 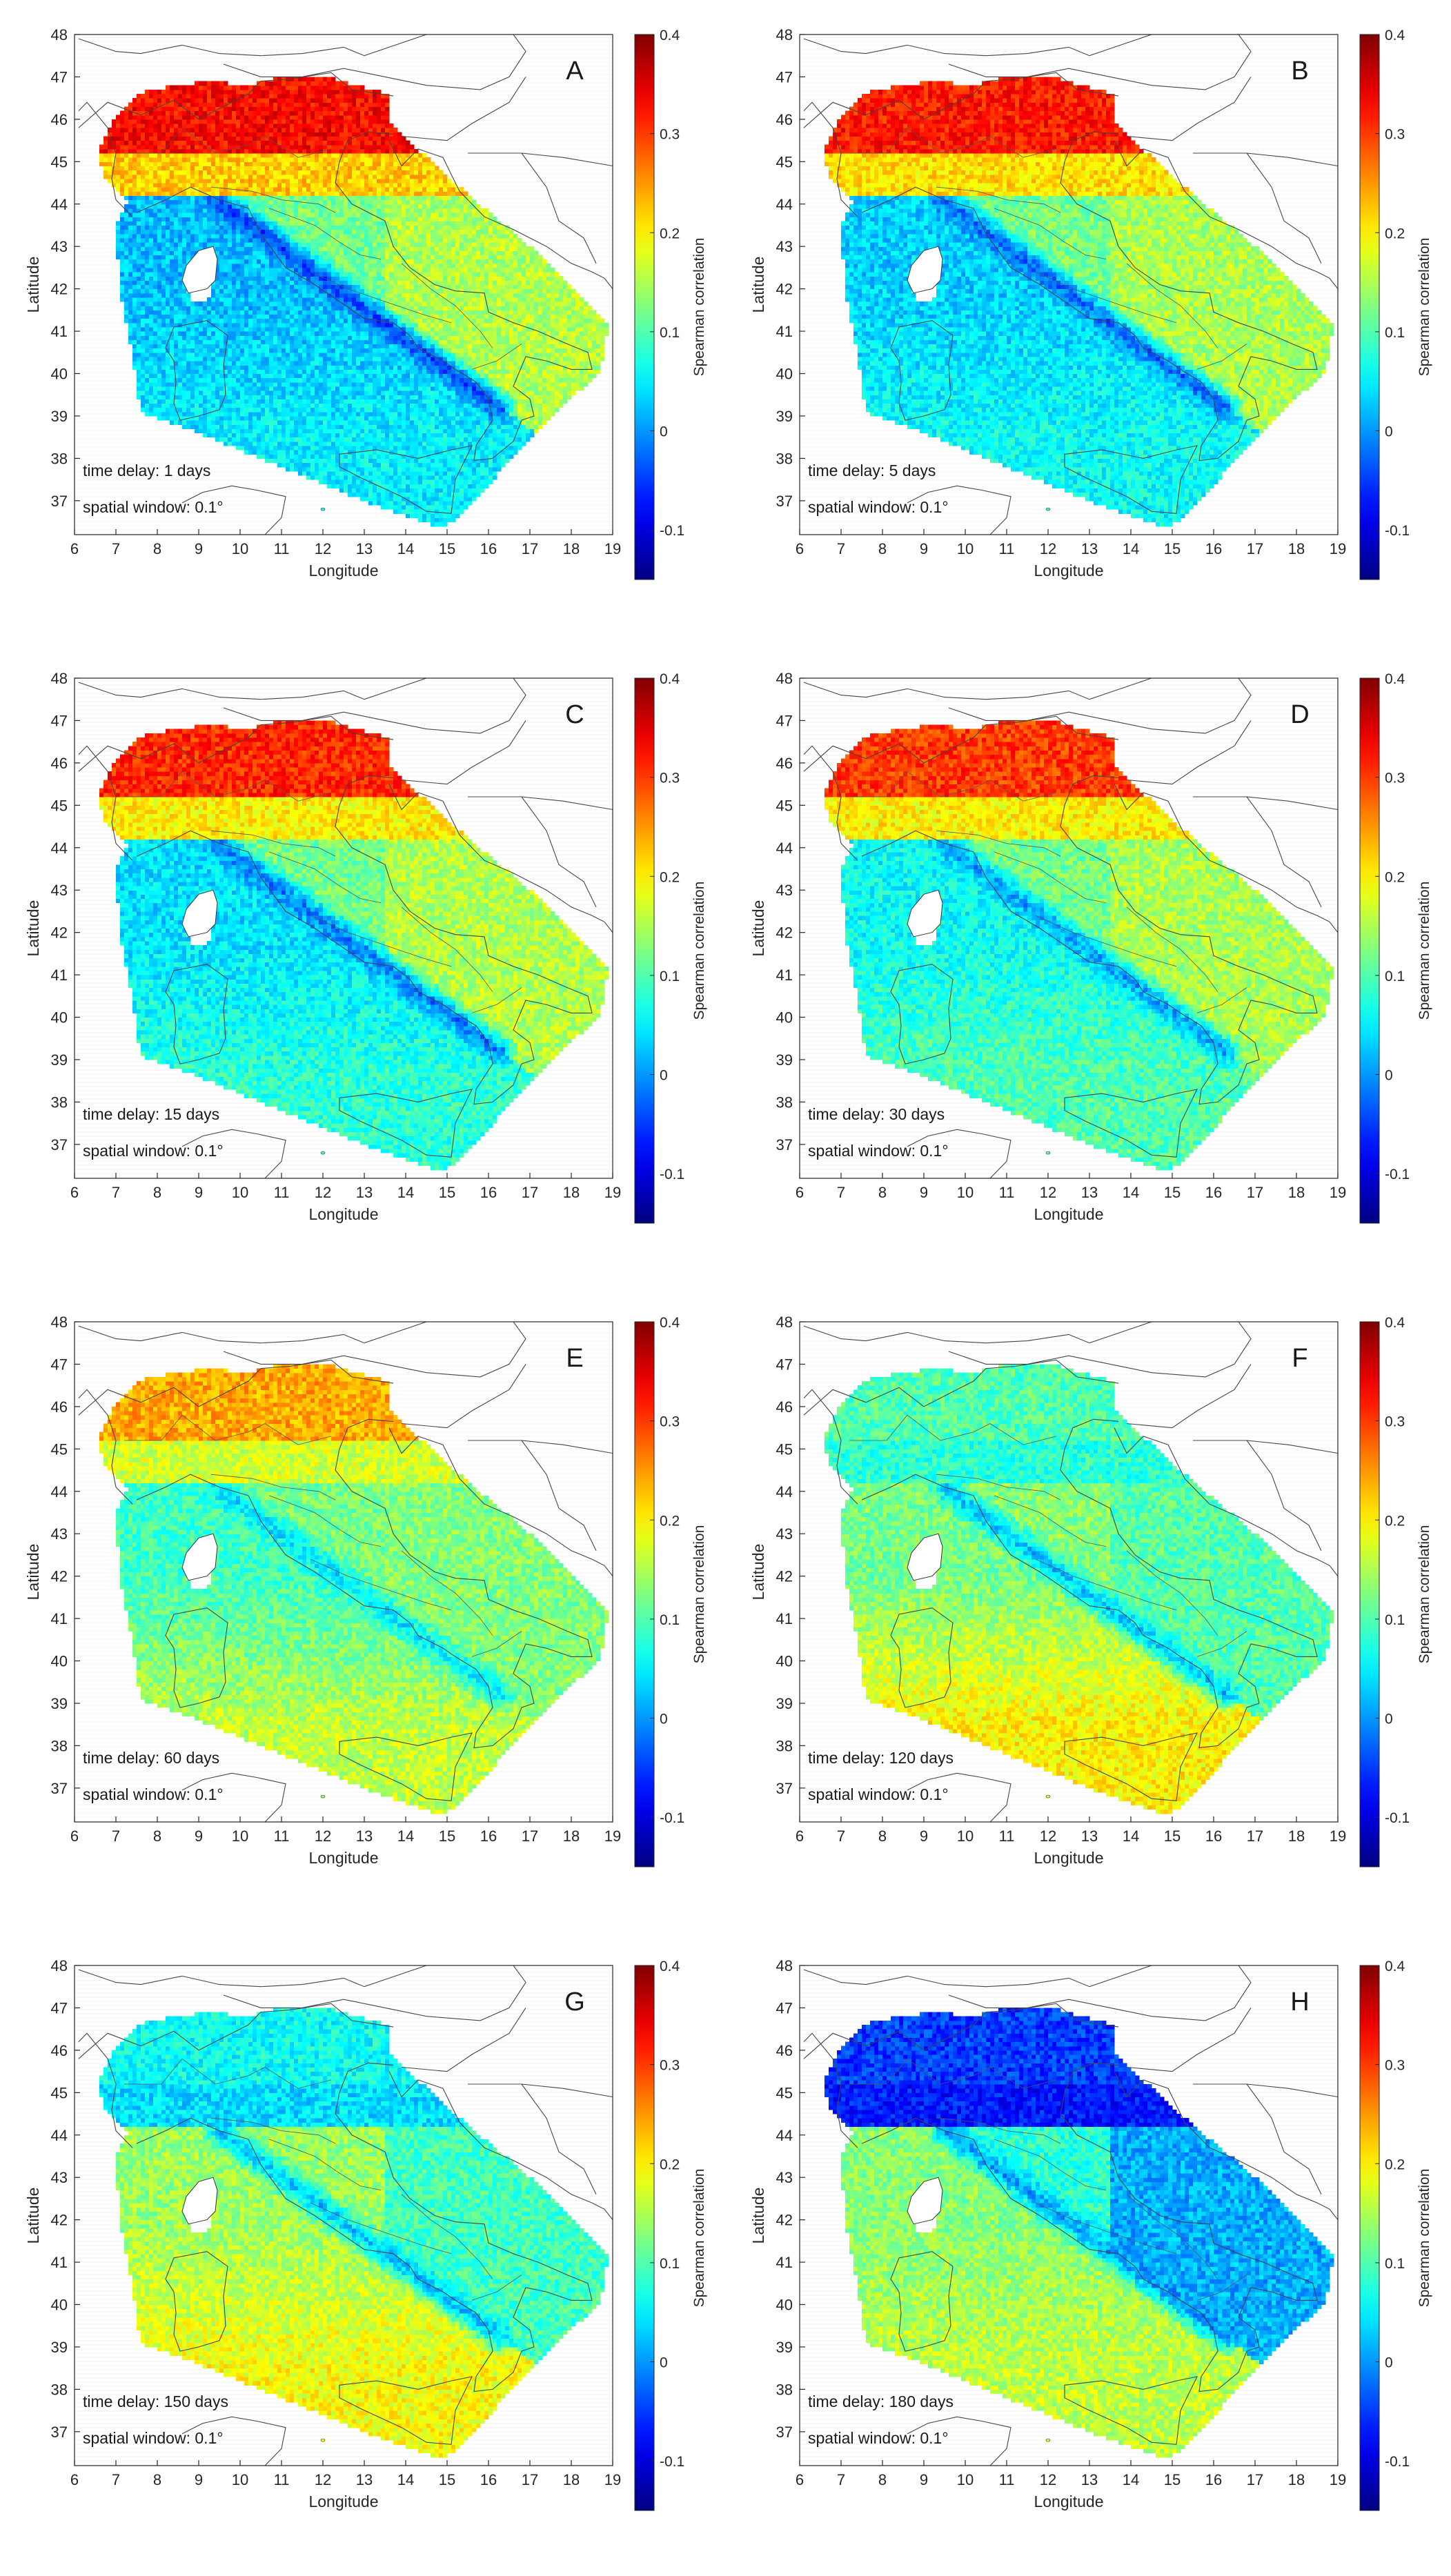 I want to click on y-tick-label: 37, so click(x=60, y=1144).